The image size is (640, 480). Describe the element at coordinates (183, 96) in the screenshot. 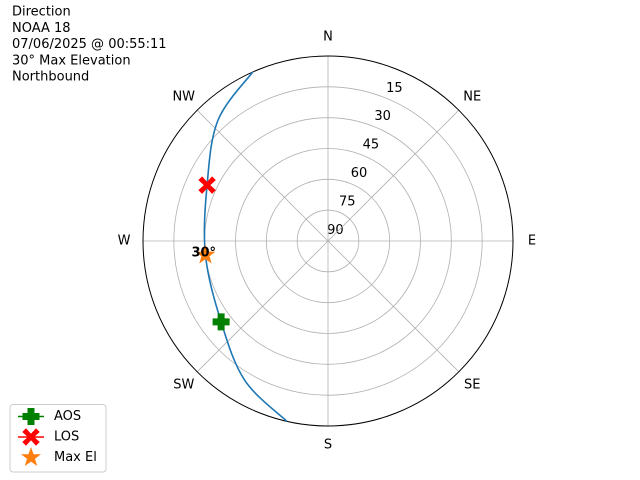

I see `theta-tick-label: NW` at that location.